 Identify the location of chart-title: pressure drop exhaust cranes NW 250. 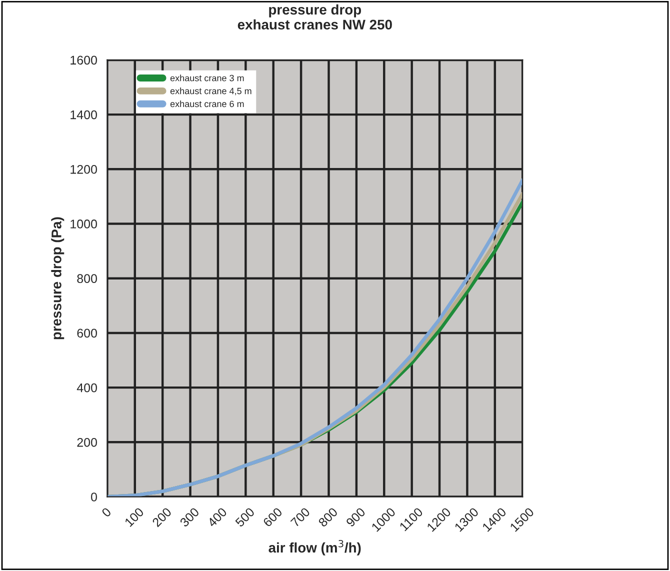
(315, 17).